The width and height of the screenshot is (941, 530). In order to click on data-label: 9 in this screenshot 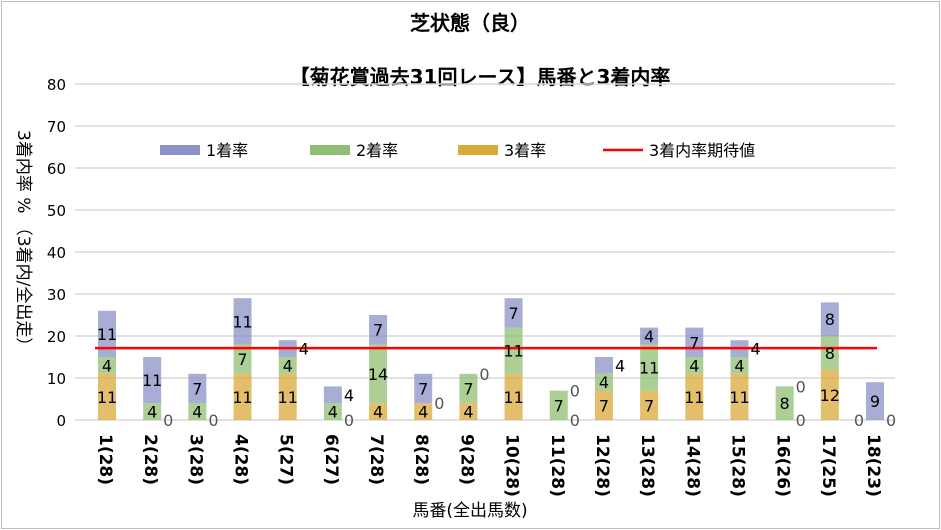, I will do `click(875, 401)`.